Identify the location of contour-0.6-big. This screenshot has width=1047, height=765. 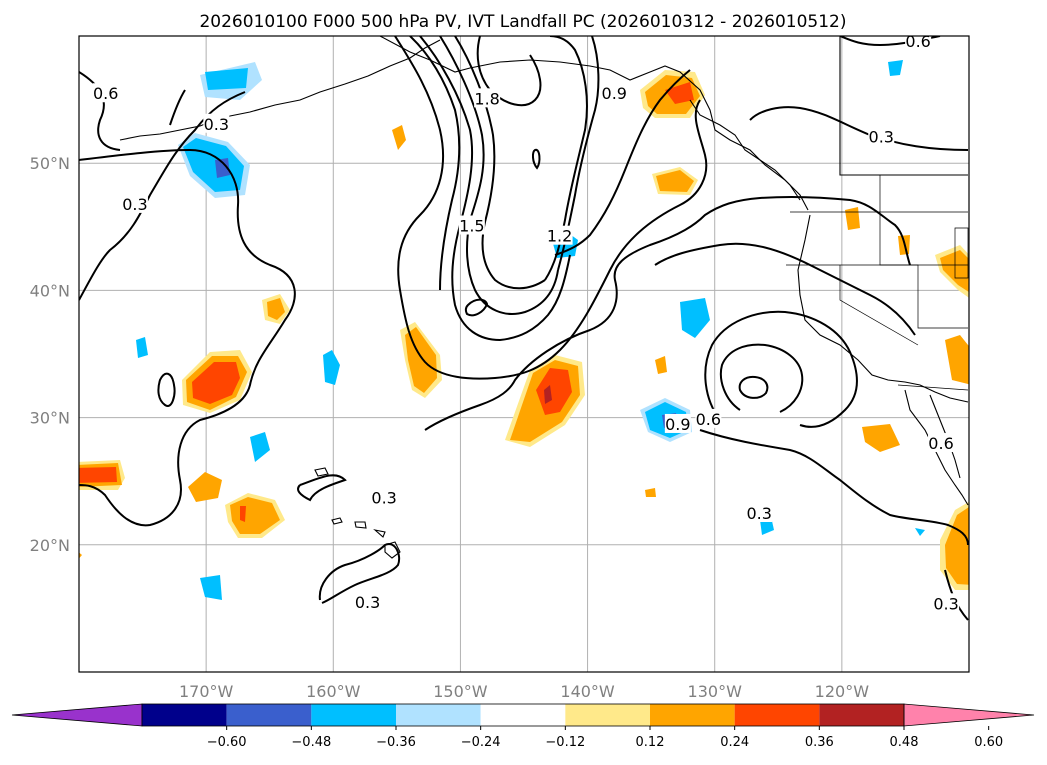
(551, 208).